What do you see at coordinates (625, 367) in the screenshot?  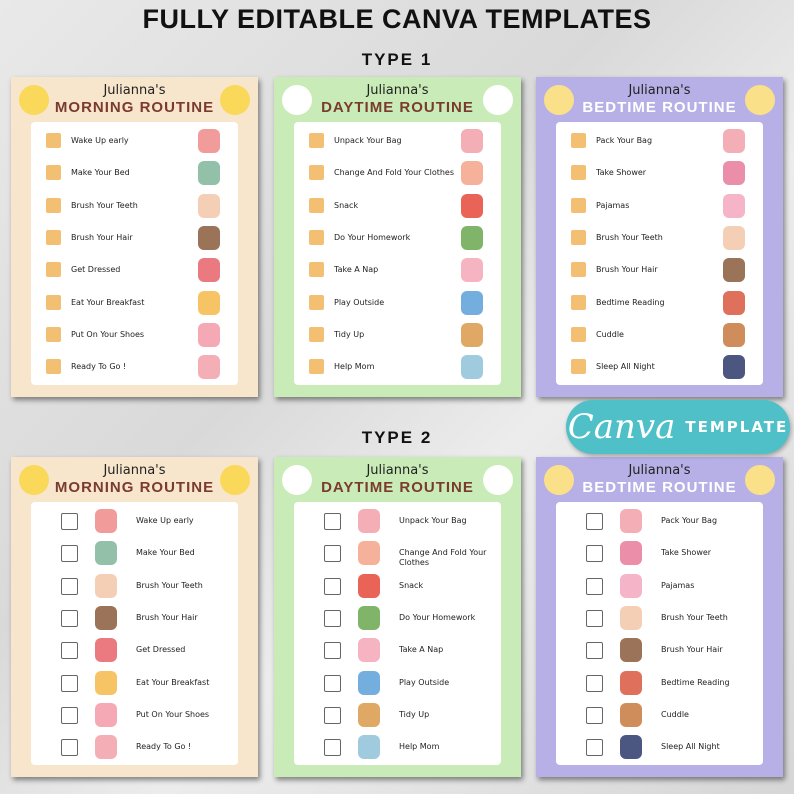 I see `item-label: Sleep All Night` at bounding box center [625, 367].